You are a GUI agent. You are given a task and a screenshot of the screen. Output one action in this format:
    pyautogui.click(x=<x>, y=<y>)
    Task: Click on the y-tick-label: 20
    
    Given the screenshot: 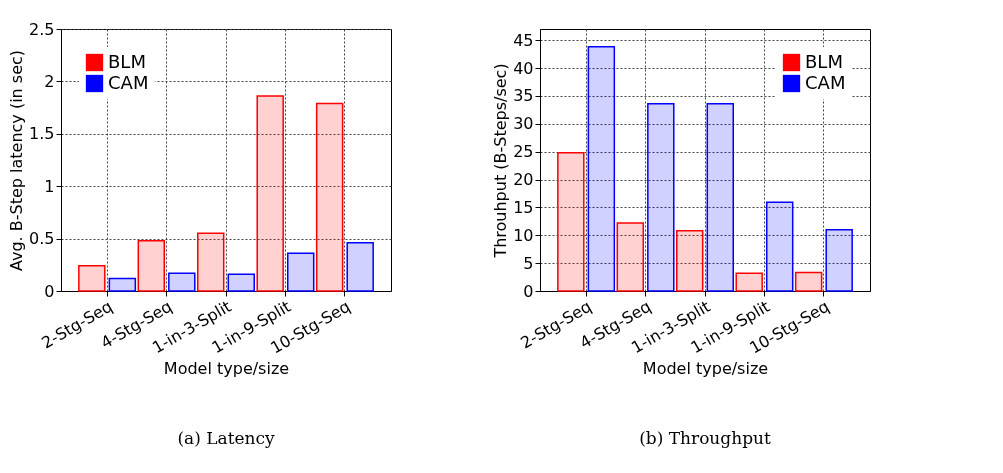 What is the action you would take?
    pyautogui.click(x=523, y=180)
    